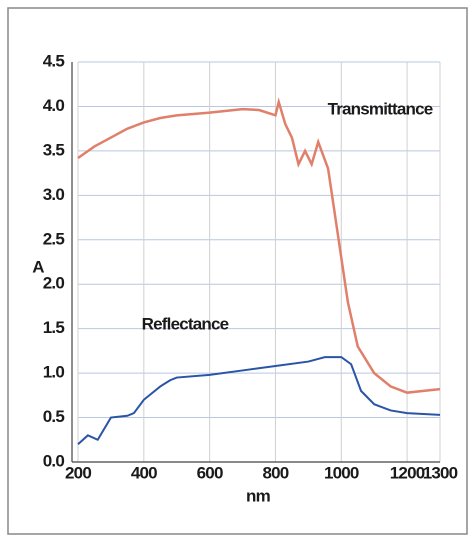 The image size is (475, 542). What do you see at coordinates (38, 266) in the screenshot?
I see `y-axis-label: A` at bounding box center [38, 266].